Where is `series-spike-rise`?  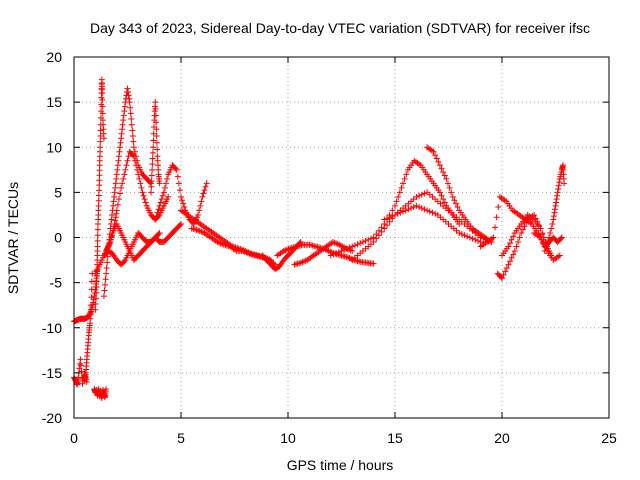 series-spike-rise is located at coordinates (88, 327).